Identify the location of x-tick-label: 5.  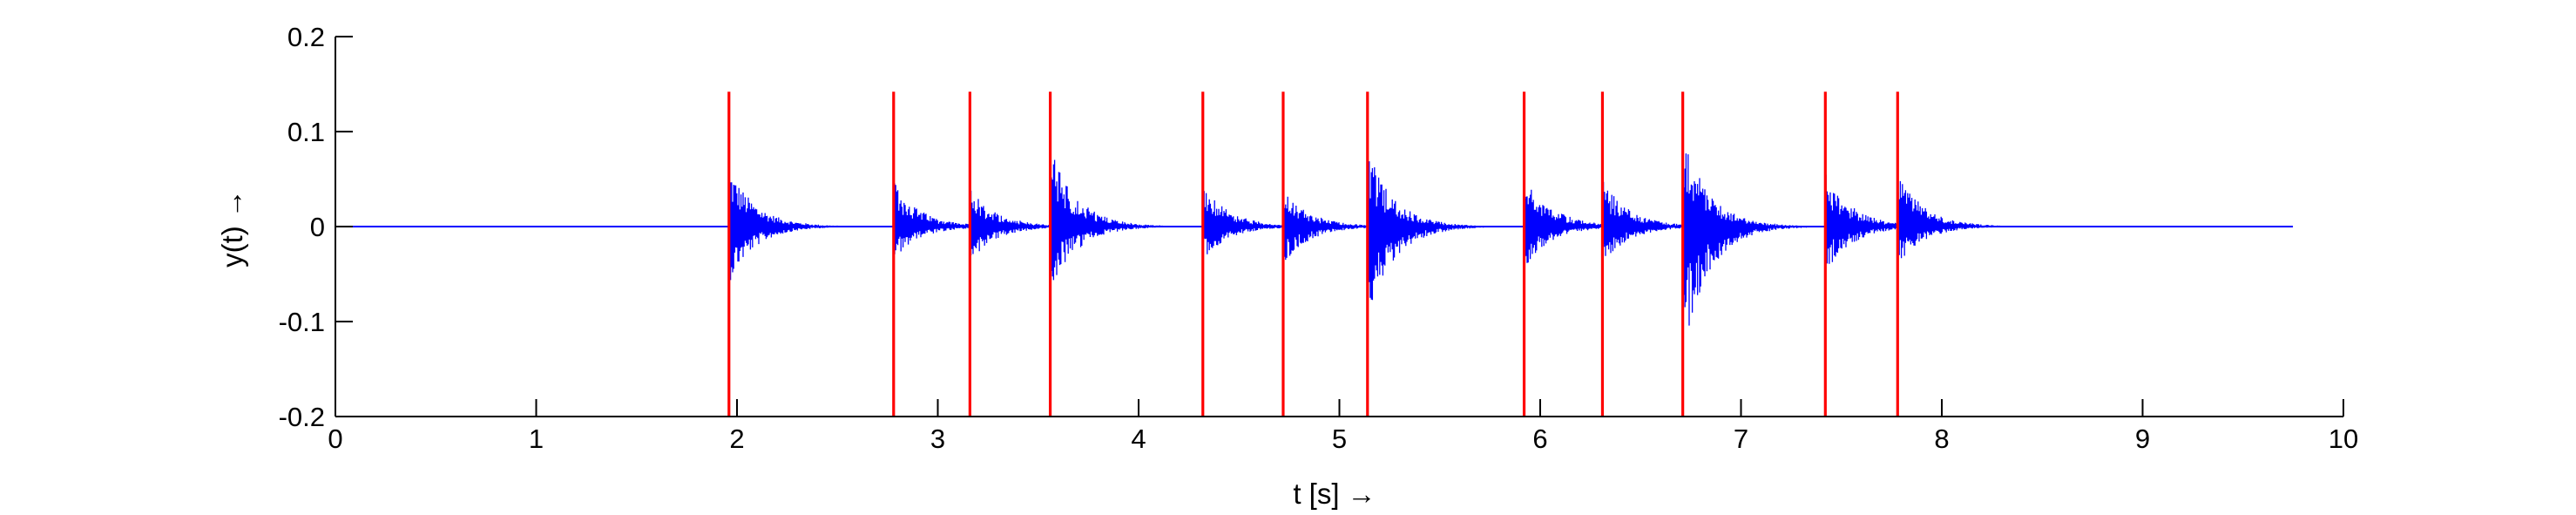
(1339, 439).